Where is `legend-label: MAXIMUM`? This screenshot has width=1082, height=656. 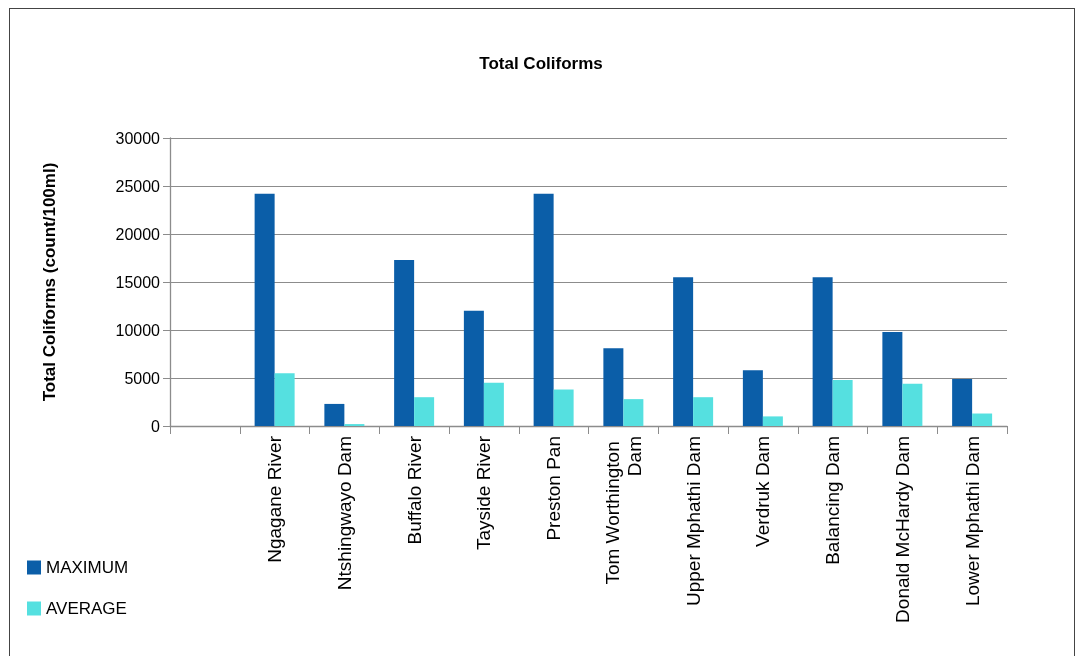 legend-label: MAXIMUM is located at coordinates (87, 567).